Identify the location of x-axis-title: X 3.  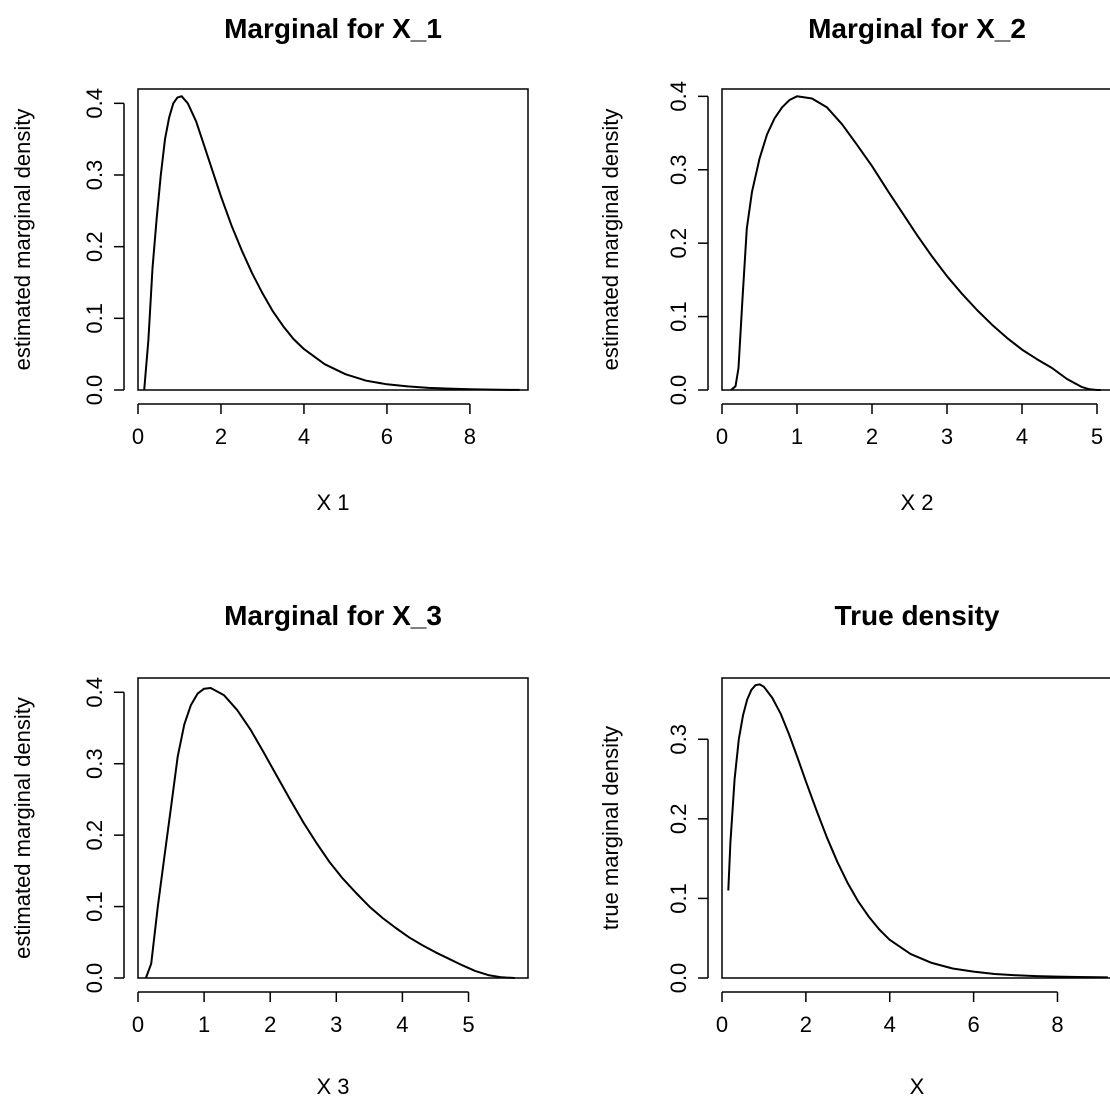
(332, 1086).